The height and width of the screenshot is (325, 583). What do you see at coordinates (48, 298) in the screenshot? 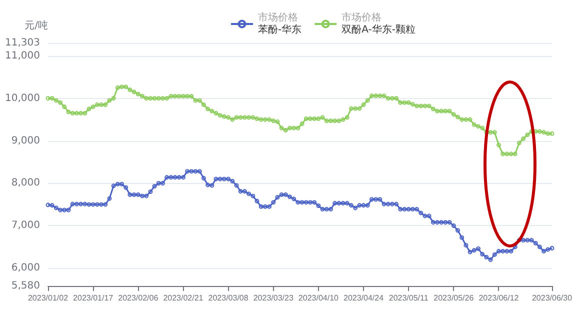
I see `x-tick-label: 2023/01/02` at bounding box center [48, 298].